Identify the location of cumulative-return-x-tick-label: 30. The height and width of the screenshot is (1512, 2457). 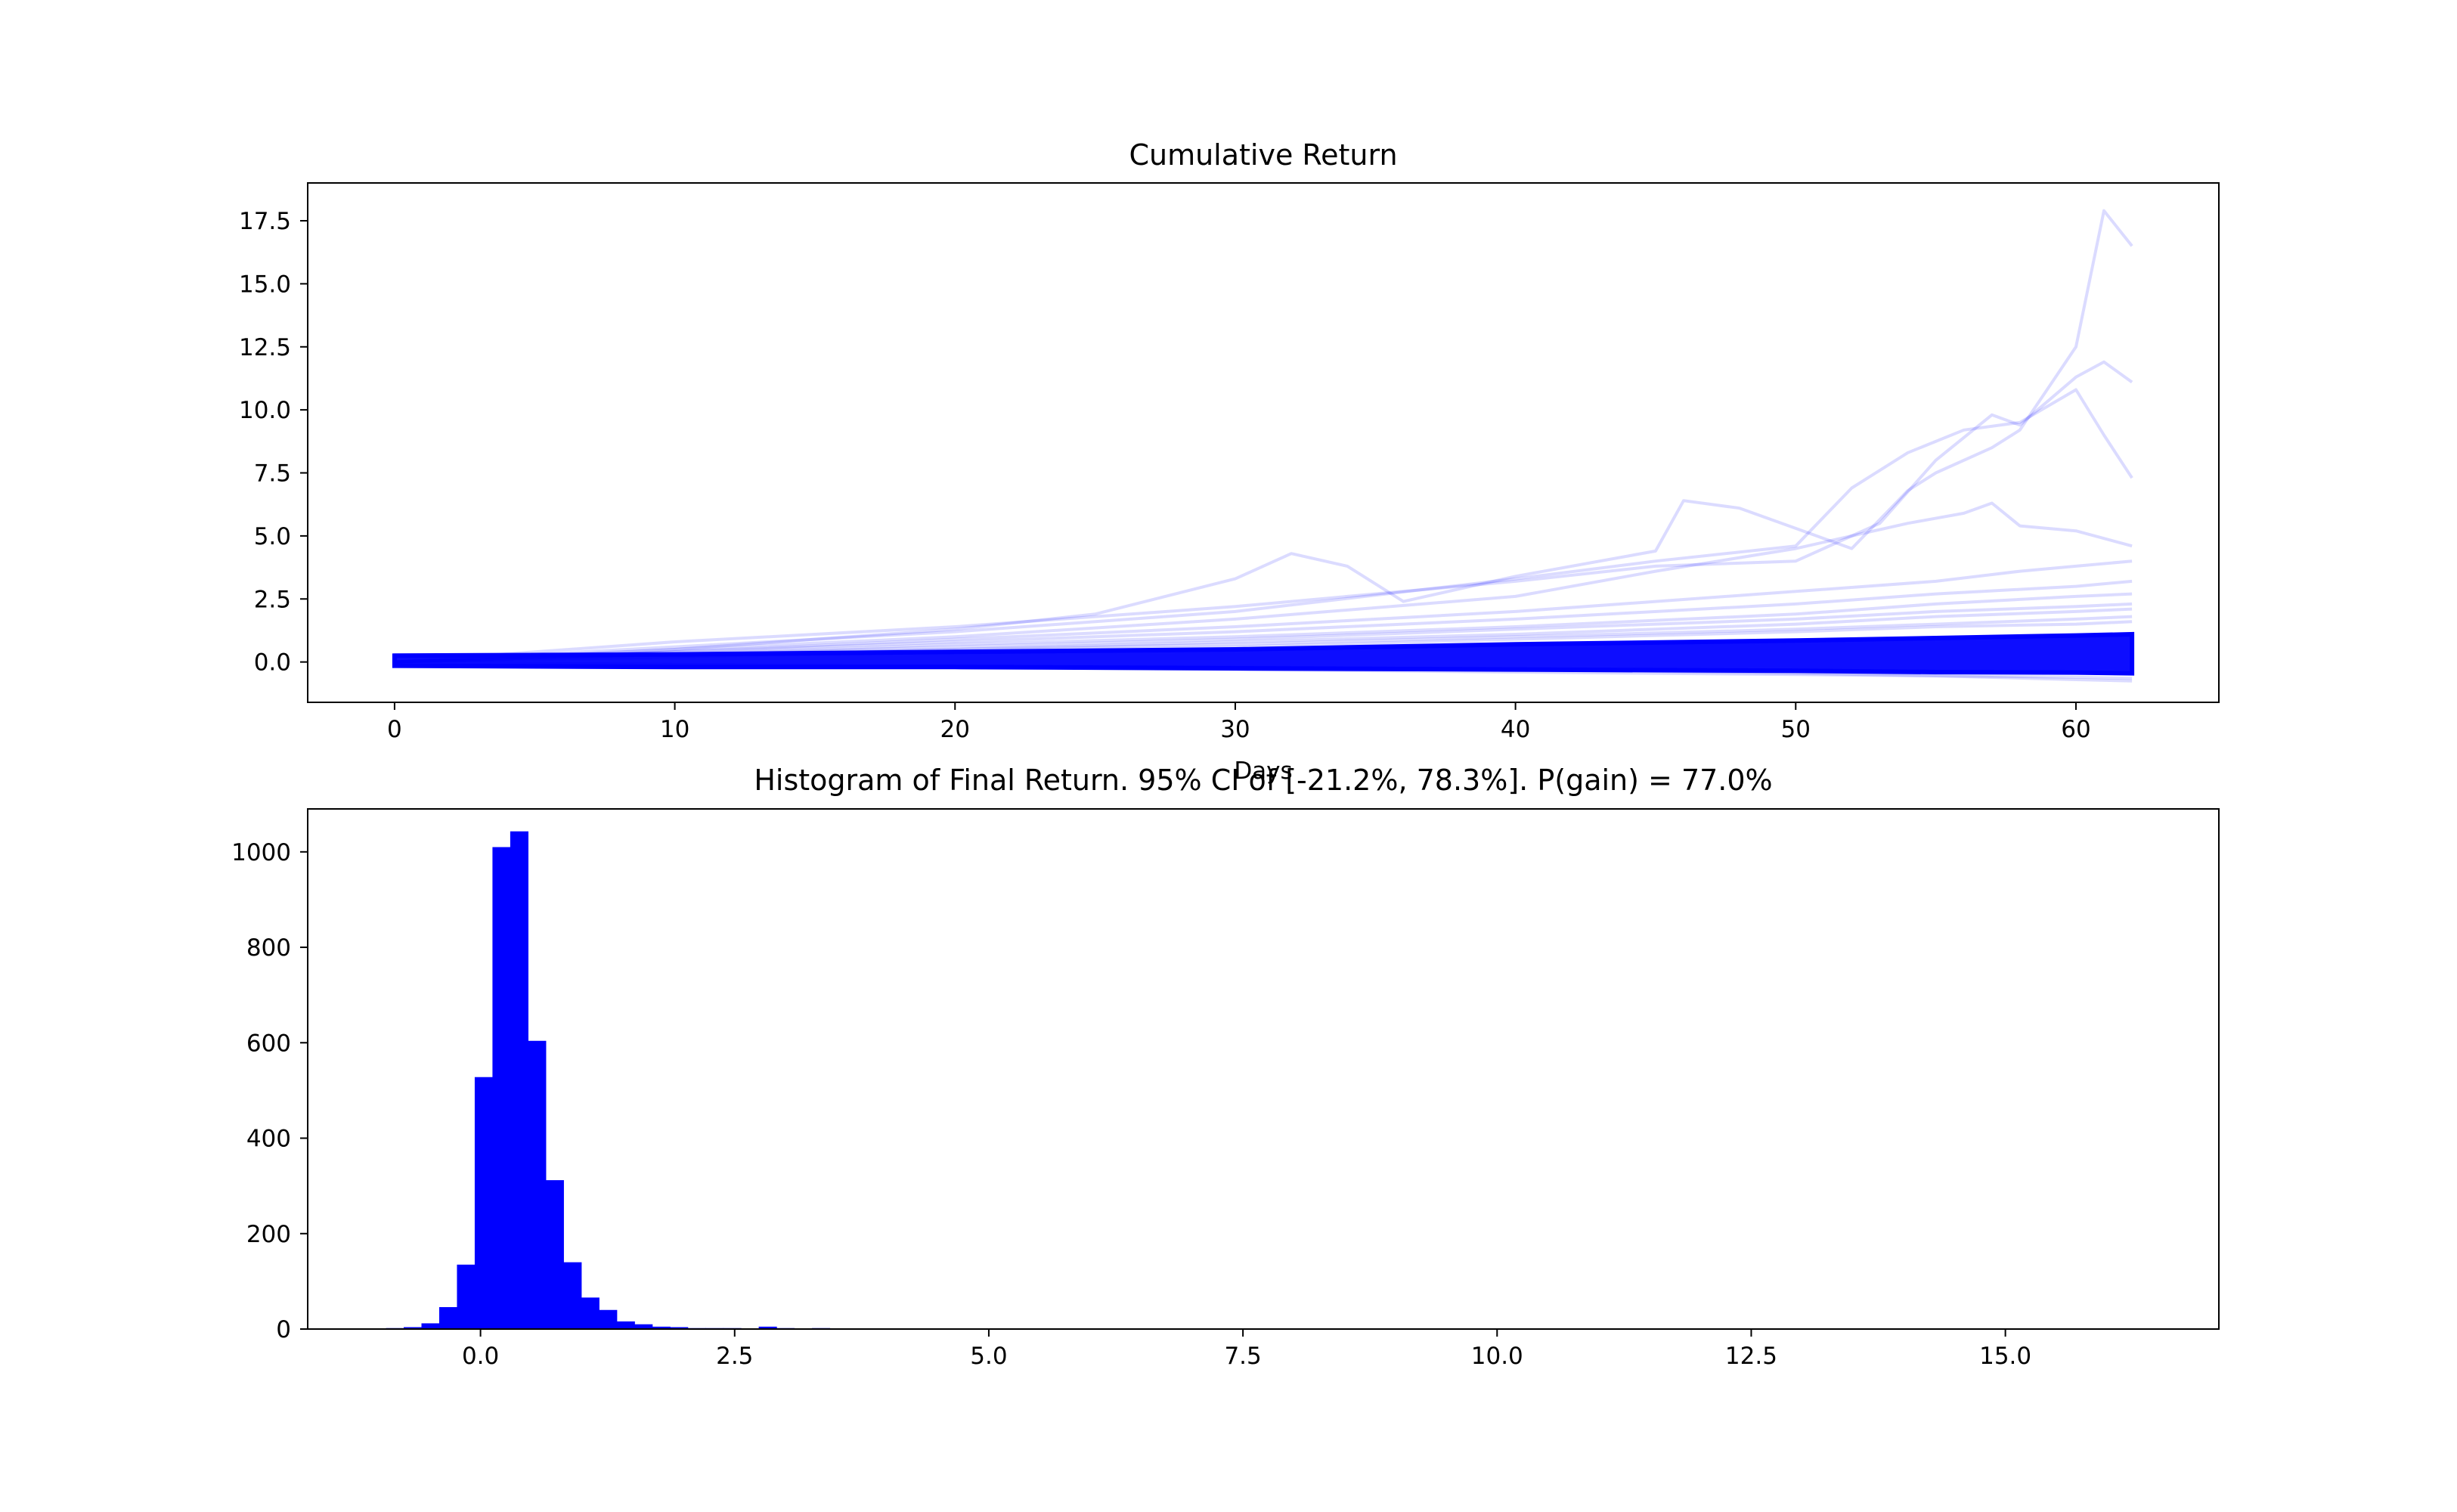
(1235, 729).